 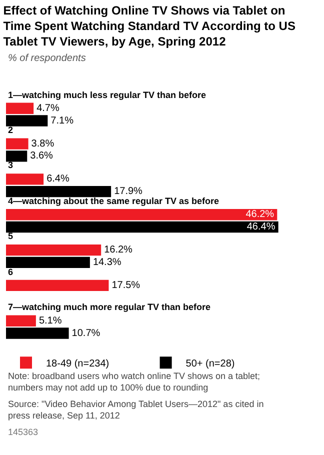 I want to click on chart-title: Effect of Watching Online TV Shows via Tablet on Time Spent Watching Standard TV According to US Tablet TV Viewers, by Age, Spring 2012, so click(x=149, y=26).